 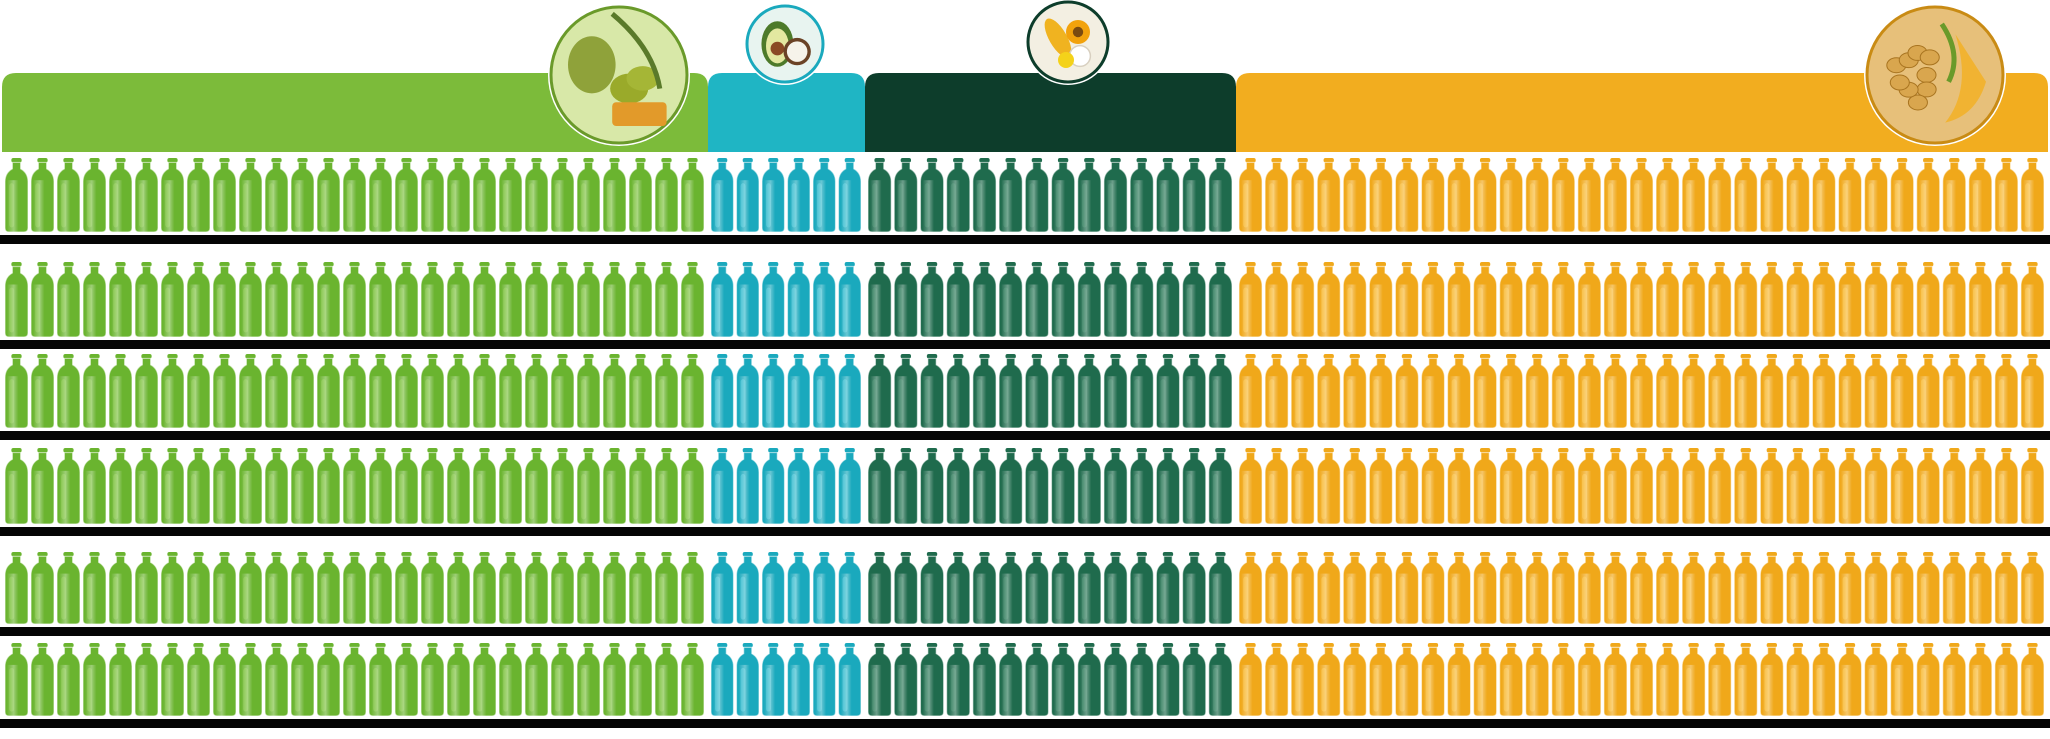 I want to click on shelf-bar, so click(x=1025, y=723).